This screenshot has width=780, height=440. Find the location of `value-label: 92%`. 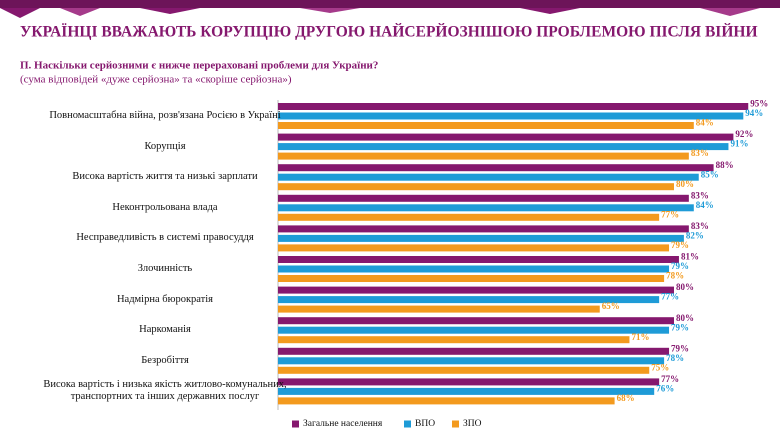

value-label: 92% is located at coordinates (744, 134).